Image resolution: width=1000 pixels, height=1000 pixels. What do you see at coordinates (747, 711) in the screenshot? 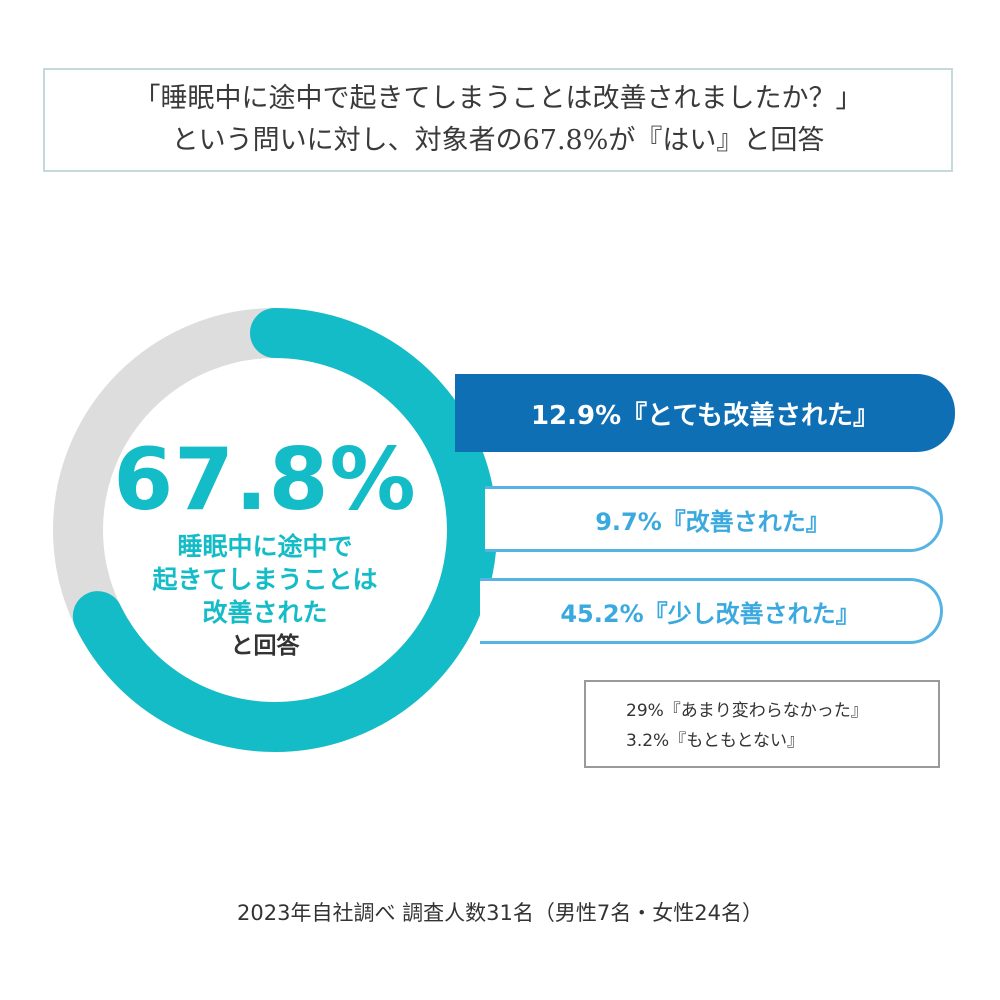
I see `other-not-changed: 29%『あまり変わらなかった』` at bounding box center [747, 711].